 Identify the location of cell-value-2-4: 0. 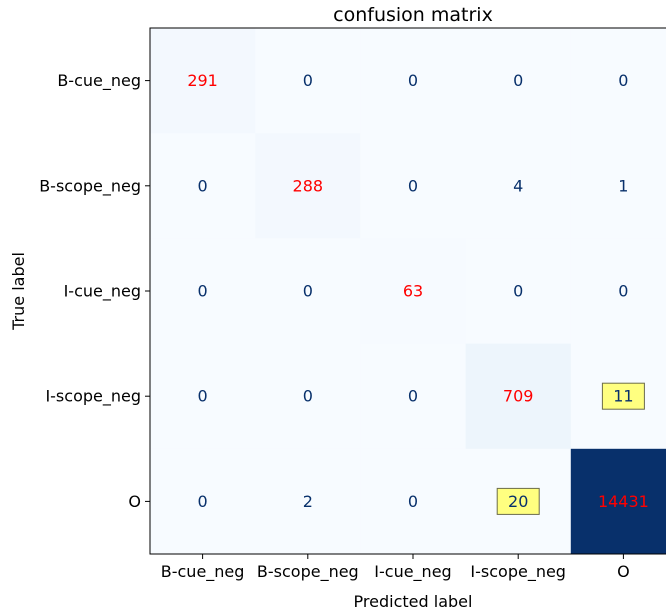
(623, 291).